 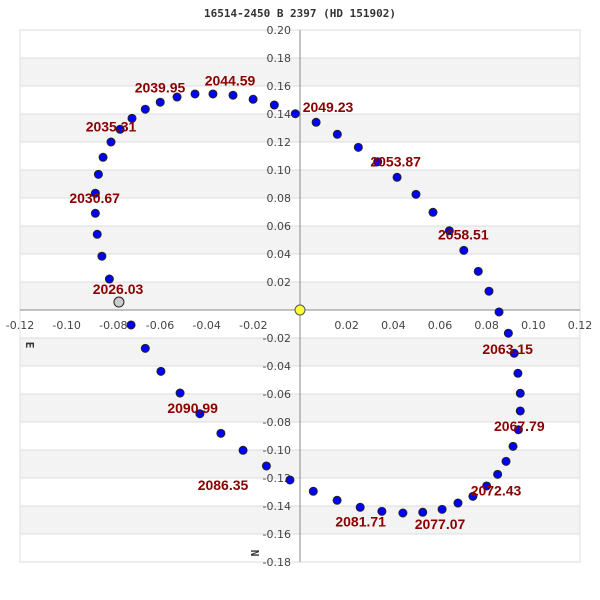 What do you see at coordinates (277, 478) in the screenshot?
I see `y-tick-label: -0.12` at bounding box center [277, 478].